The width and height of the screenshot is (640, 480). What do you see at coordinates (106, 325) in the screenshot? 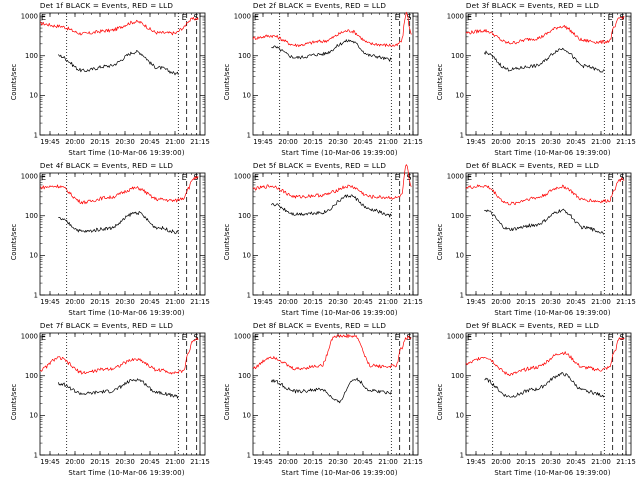
I see `panel-title: Det 7f BLACK = Events, RED = LLD` at bounding box center [106, 325].